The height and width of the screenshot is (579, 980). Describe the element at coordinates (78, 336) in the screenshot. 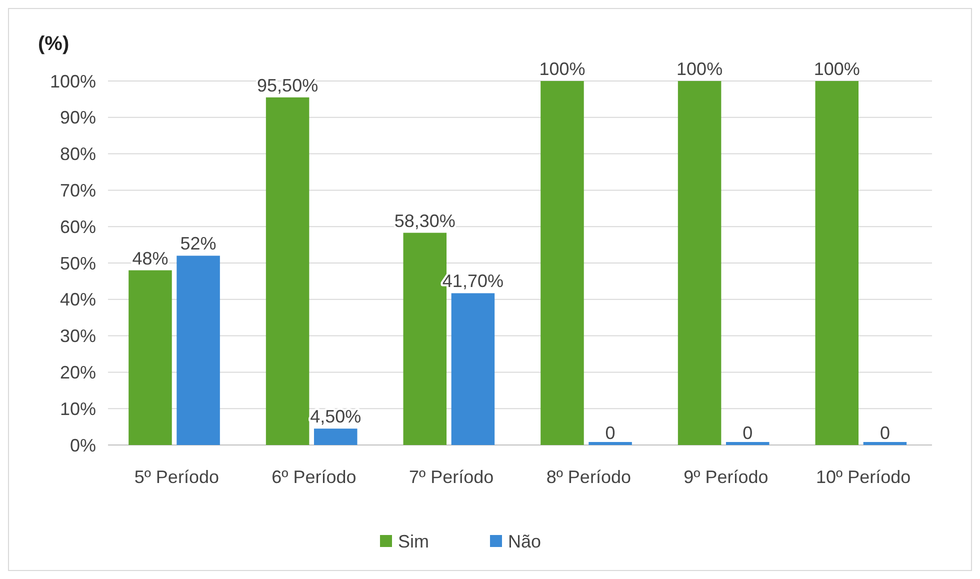

I see `y-tick-label: 30%` at that location.